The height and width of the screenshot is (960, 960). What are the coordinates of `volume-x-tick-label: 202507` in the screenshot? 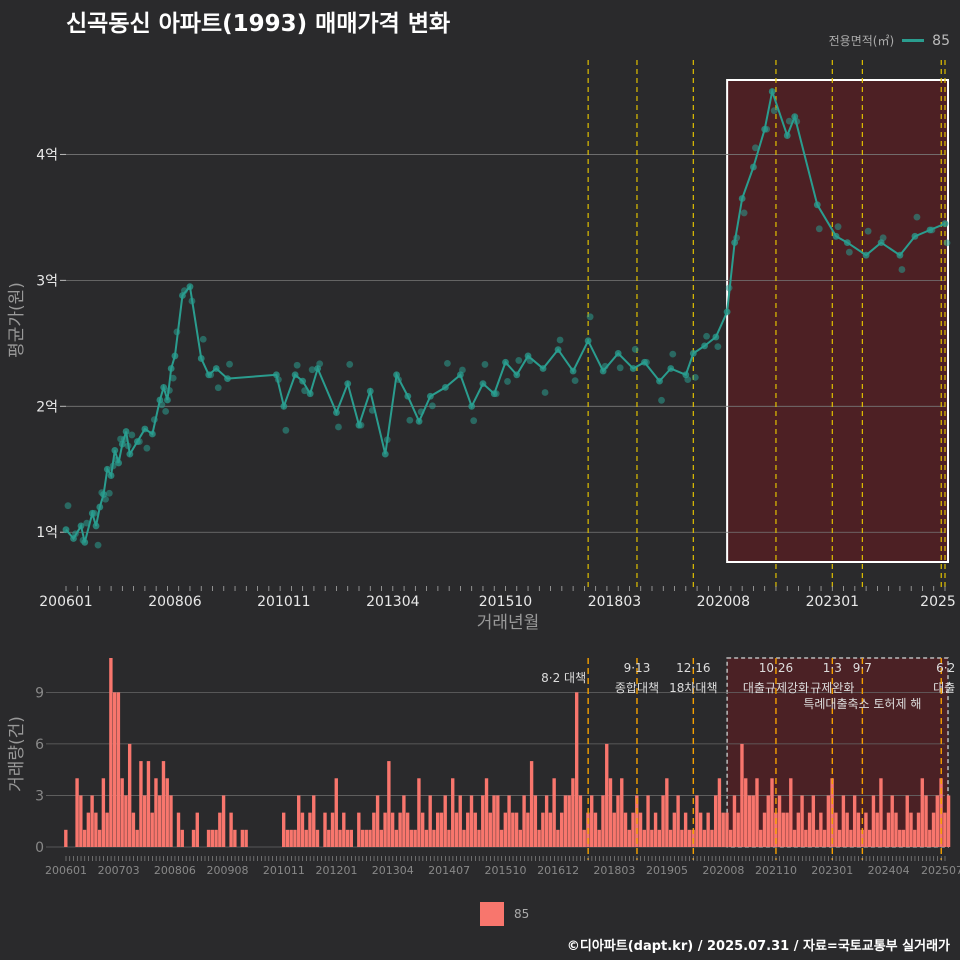 It's located at (940, 870).